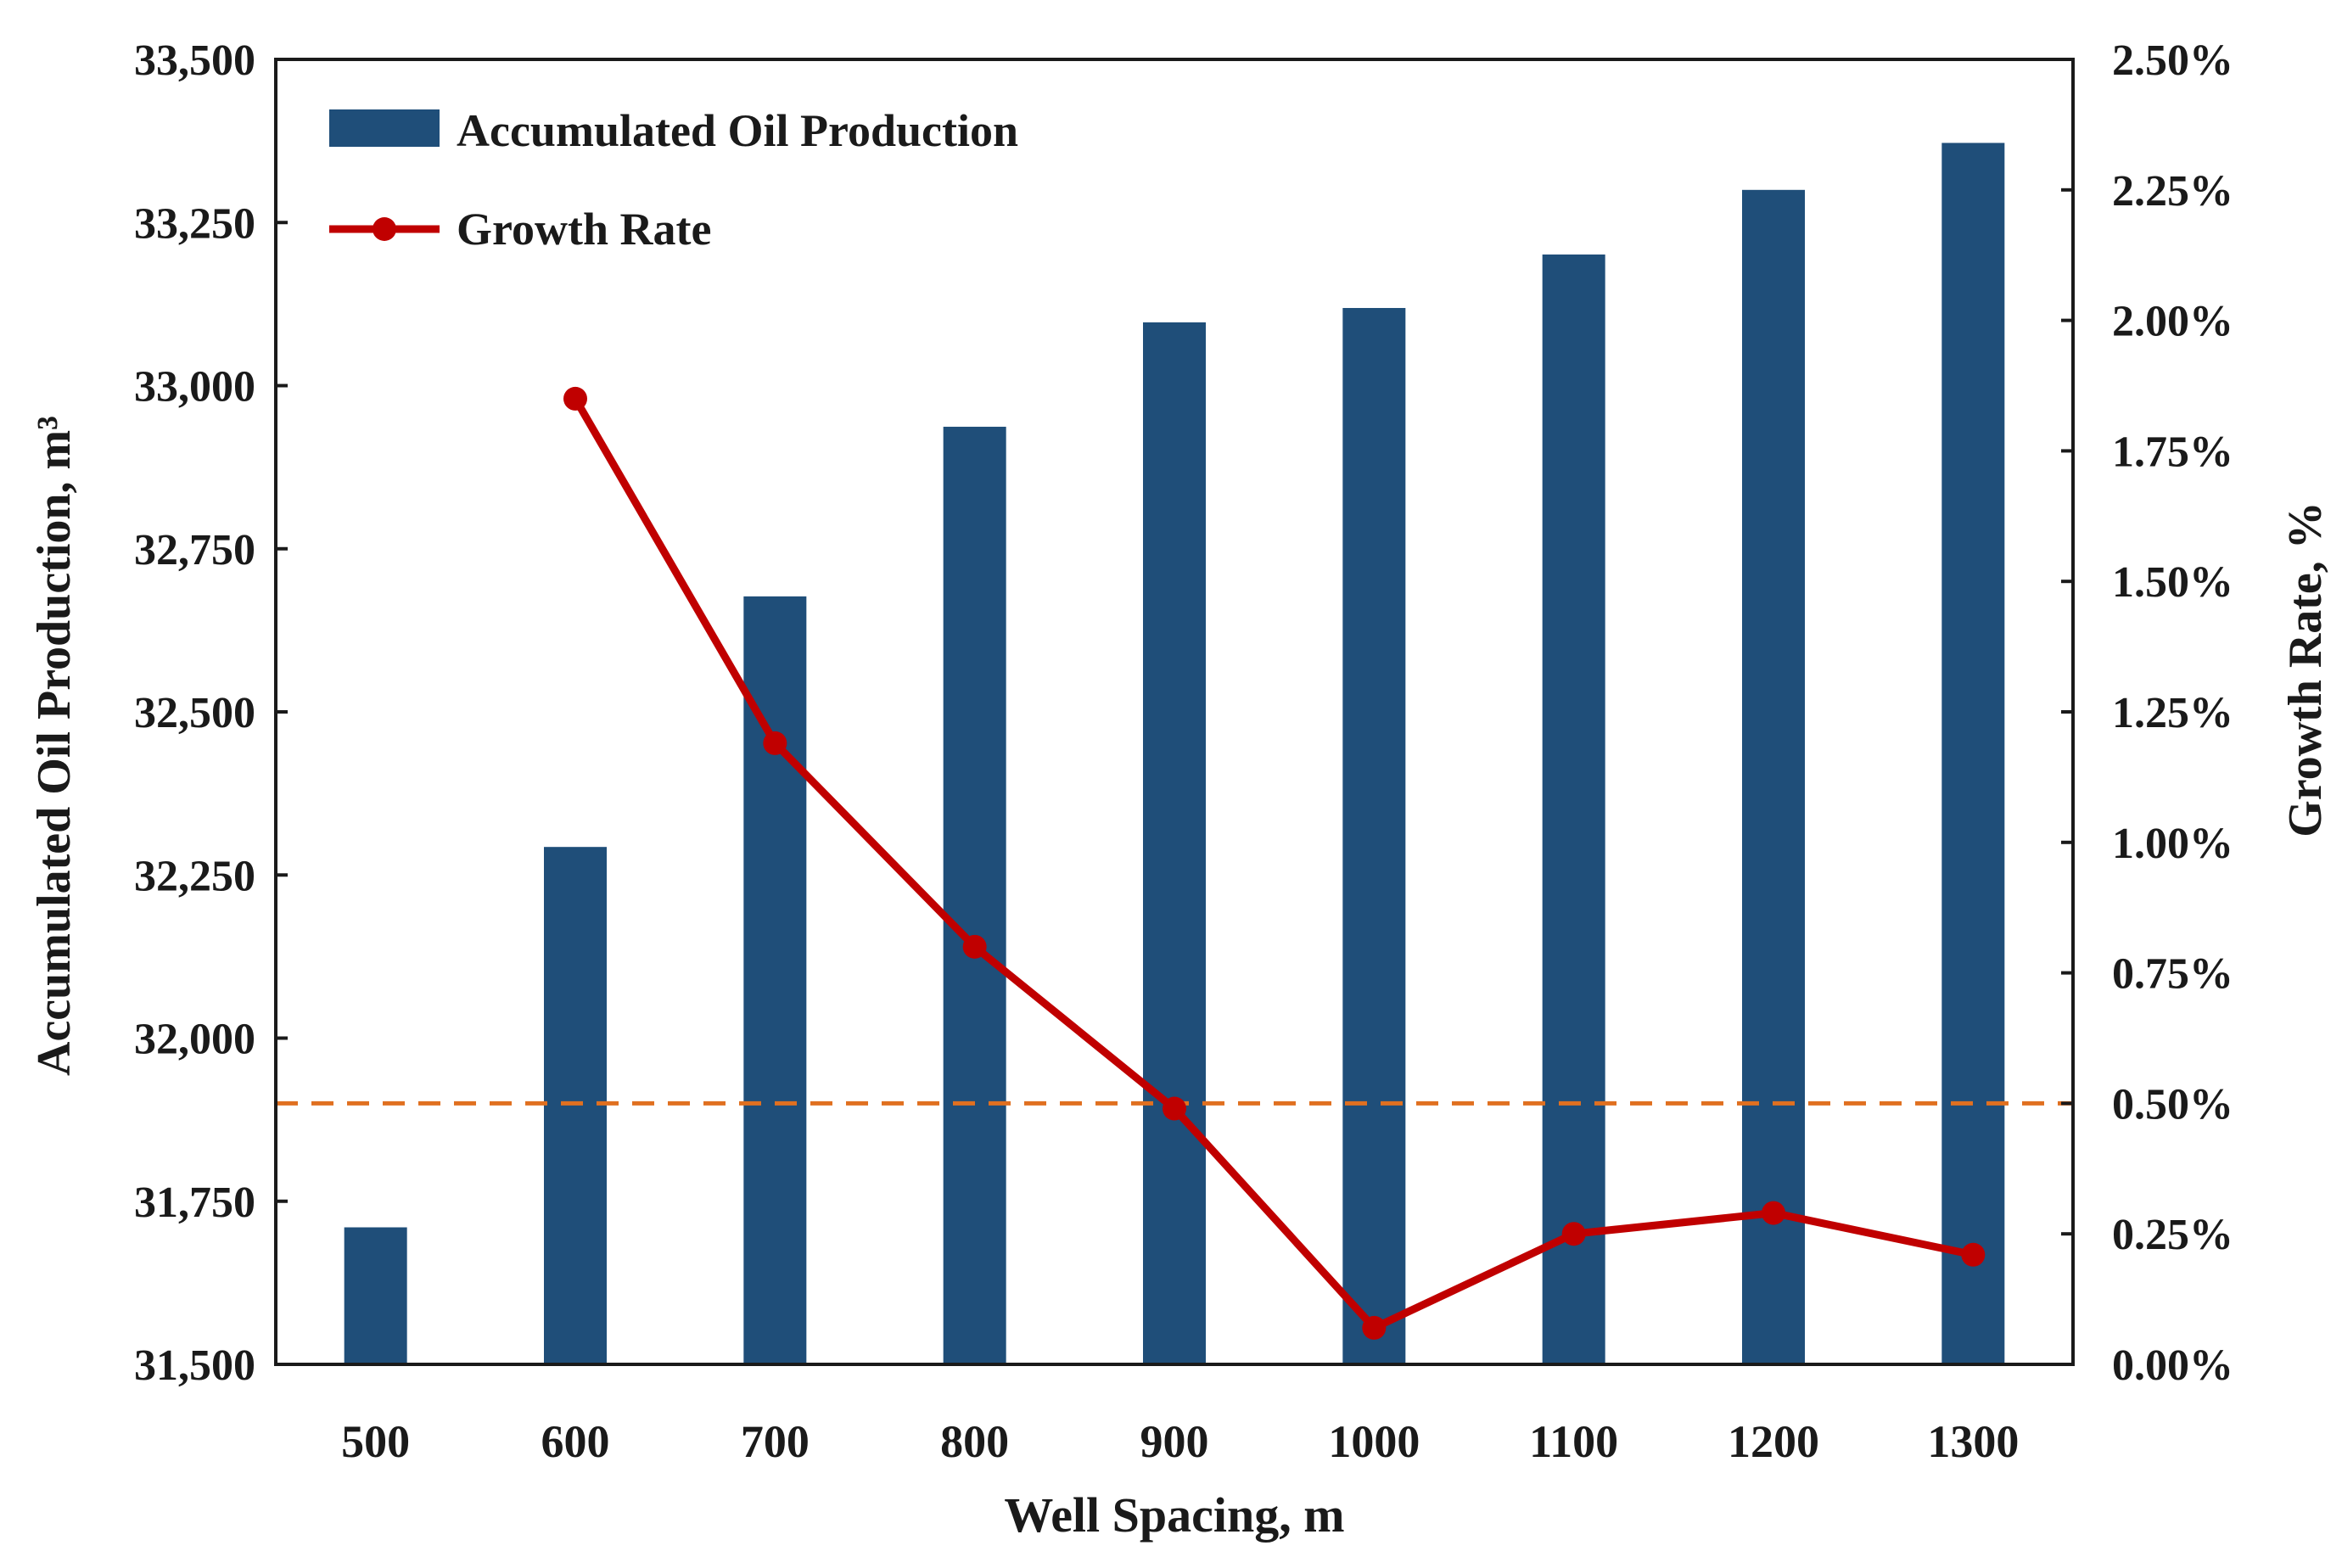 The image size is (2342, 1568). What do you see at coordinates (1973, 1441) in the screenshot?
I see `x-tick-label: 1300` at bounding box center [1973, 1441].